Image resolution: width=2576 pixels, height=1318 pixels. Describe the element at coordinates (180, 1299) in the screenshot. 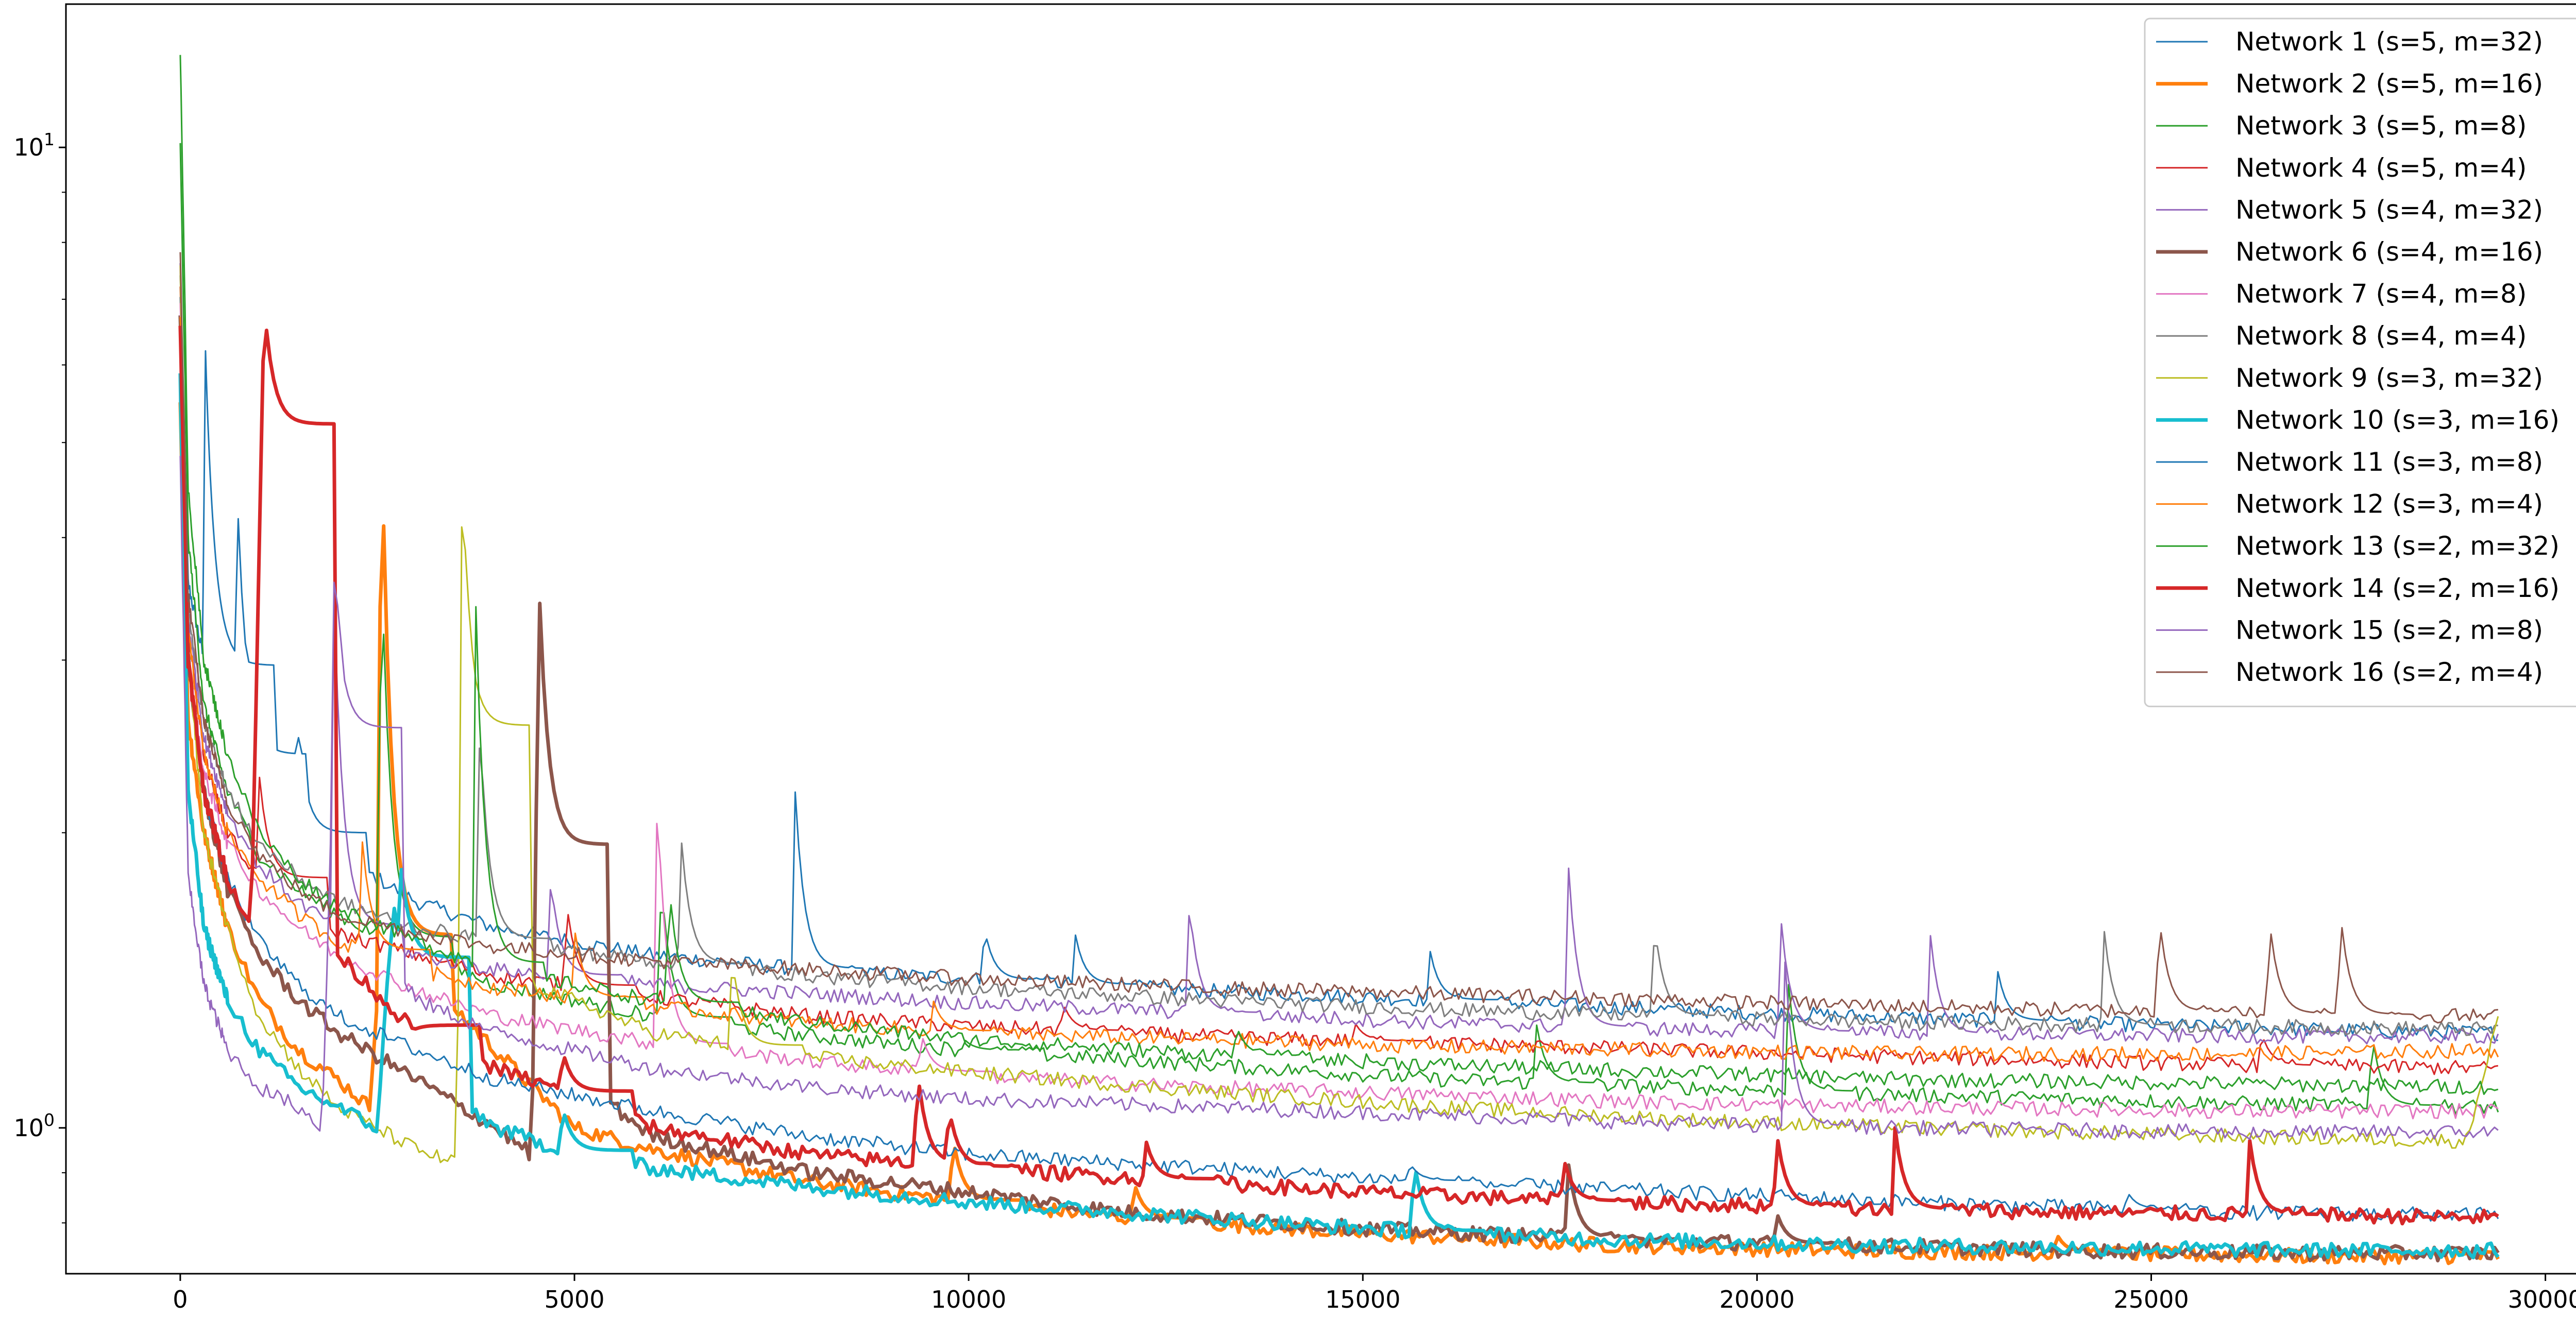

I see `x-tick-label: 0` at that location.